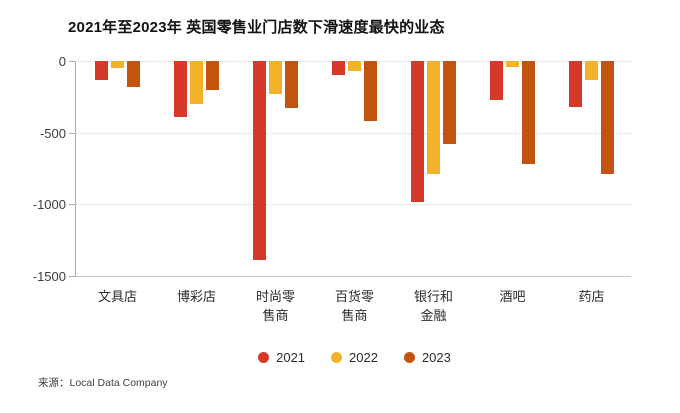 This screenshot has width=680, height=413. What do you see at coordinates (353, 205) in the screenshot?
I see `gridline--1000` at bounding box center [353, 205].